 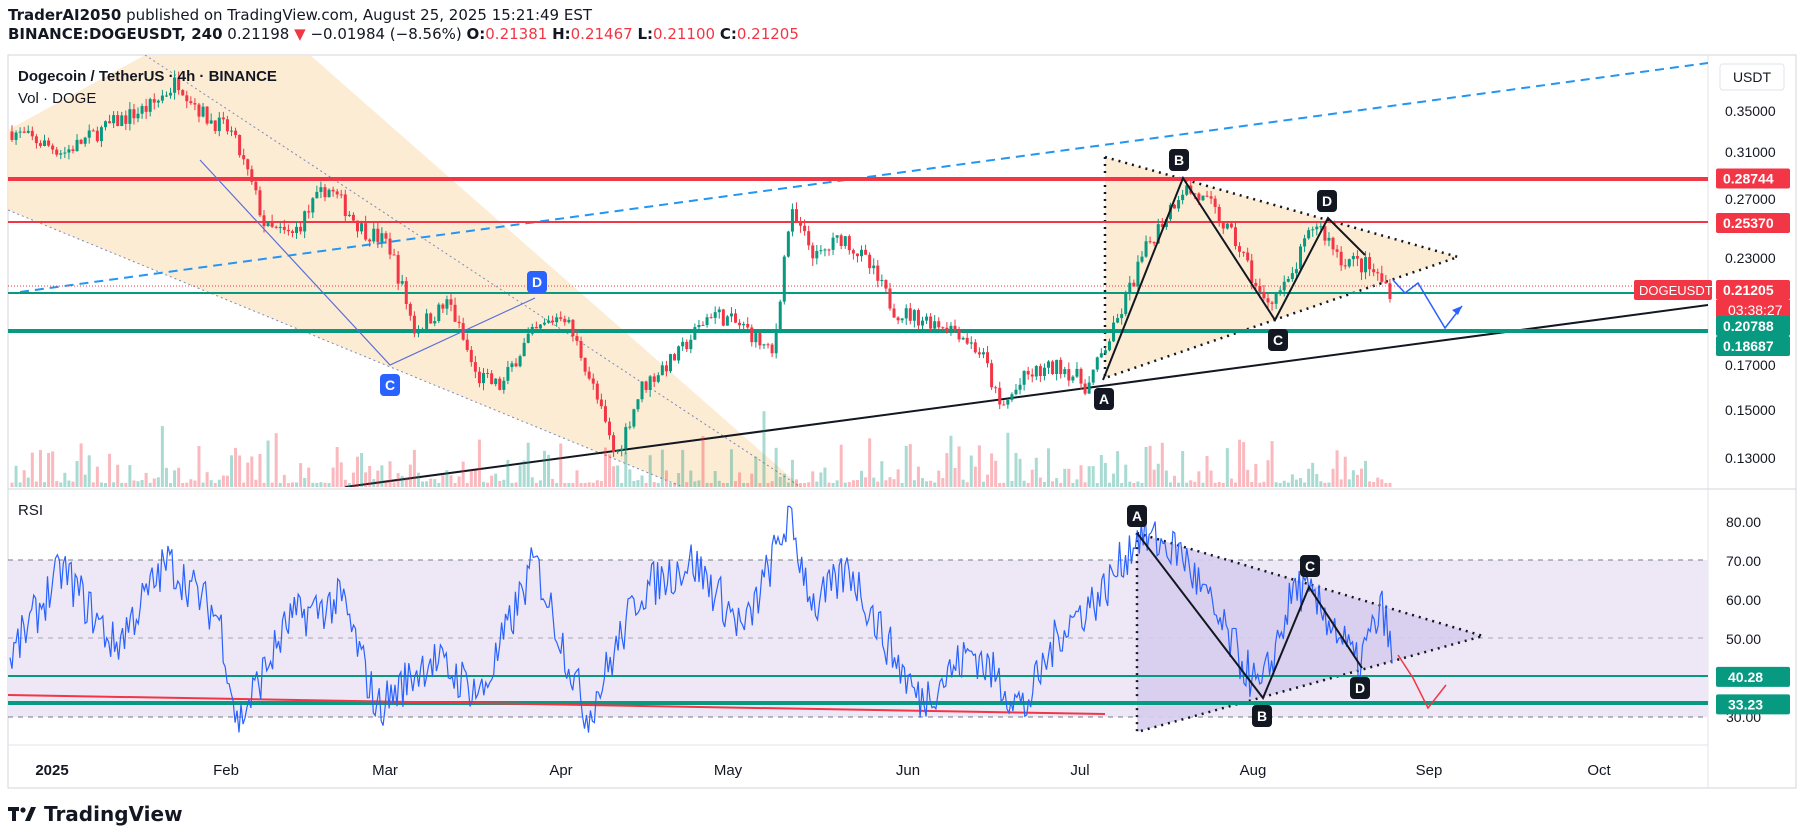 I want to click on time-tick: Oct, so click(x=1599, y=770).